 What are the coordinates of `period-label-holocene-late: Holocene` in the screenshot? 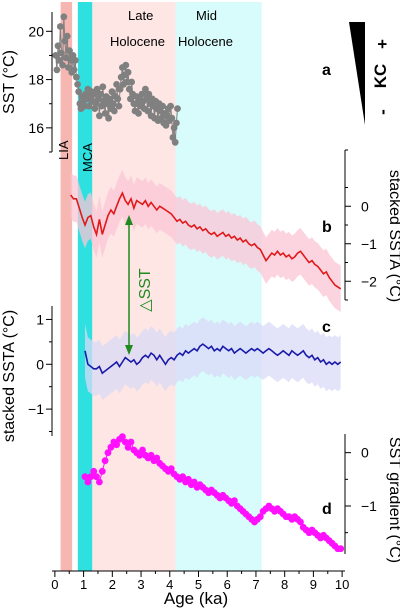 It's located at (137, 41).